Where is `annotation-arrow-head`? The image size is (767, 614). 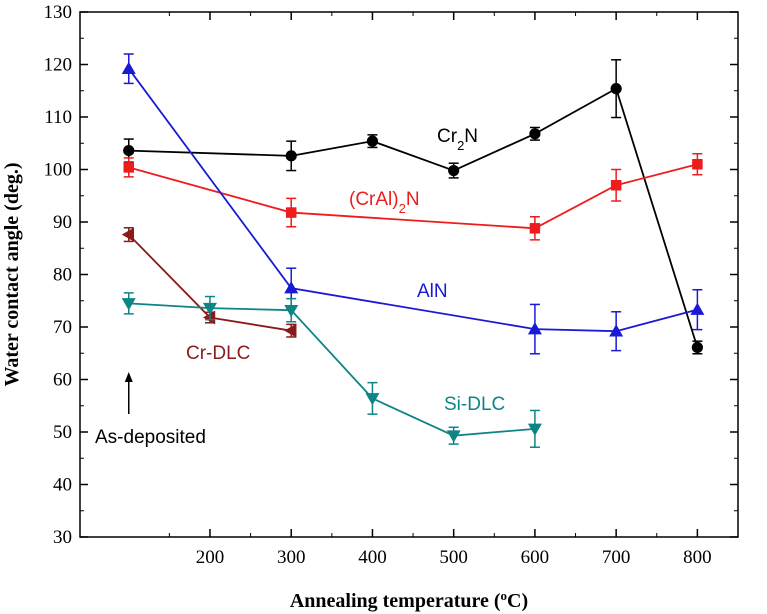
annotation-arrow-head is located at coordinates (128, 377).